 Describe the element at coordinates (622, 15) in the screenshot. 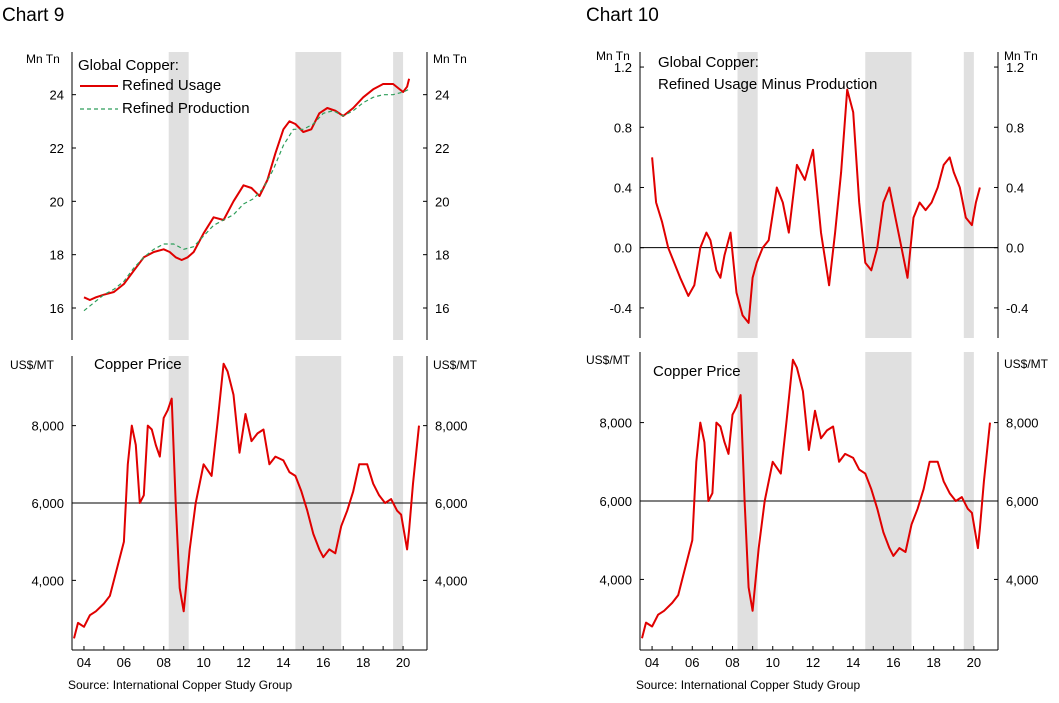

I see `chart-10-title: Chart 10` at that location.